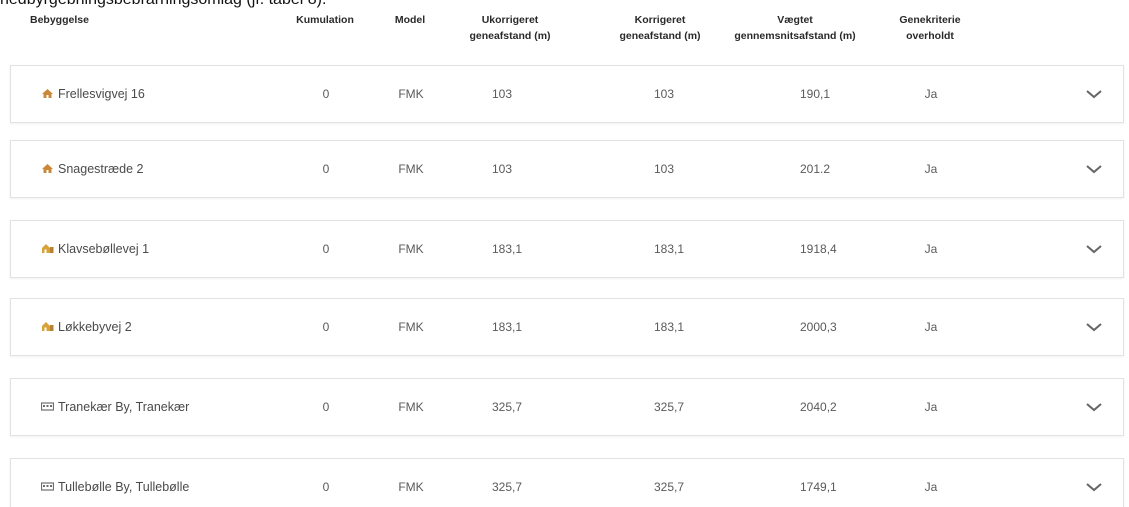 The image size is (1129, 507). I want to click on row-vaegtet: 201.2, so click(815, 169).